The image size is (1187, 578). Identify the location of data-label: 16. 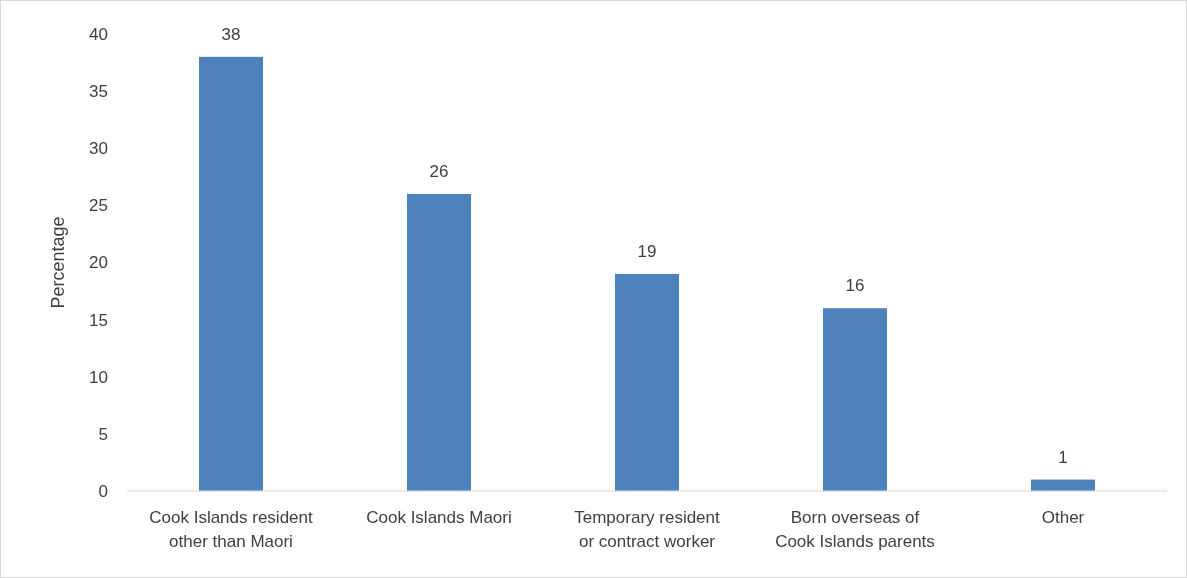
(855, 286).